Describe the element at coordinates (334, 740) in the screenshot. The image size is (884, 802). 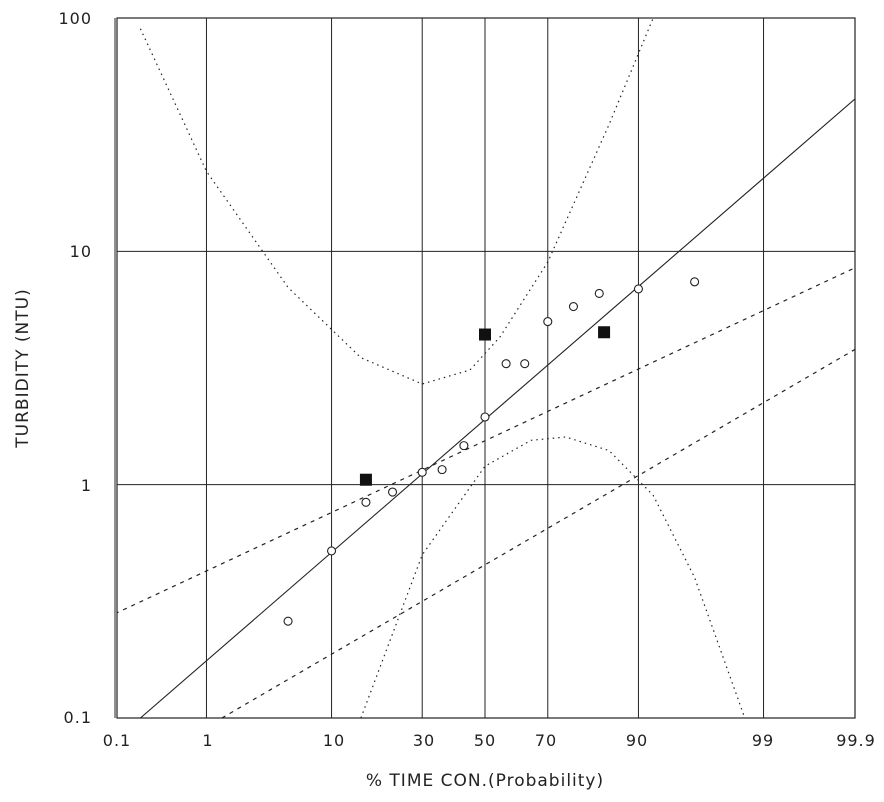
I see `x-tick-label: 10` at that location.